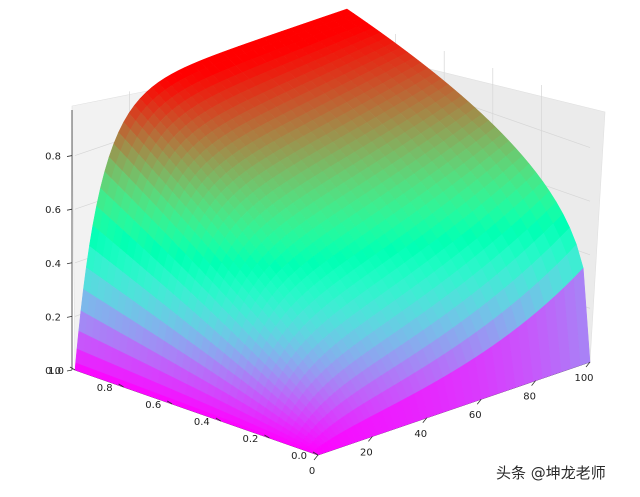 Image resolution: width=640 pixels, height=497 pixels. Describe the element at coordinates (53, 210) in the screenshot. I see `z-tick-label: 0.6` at that location.